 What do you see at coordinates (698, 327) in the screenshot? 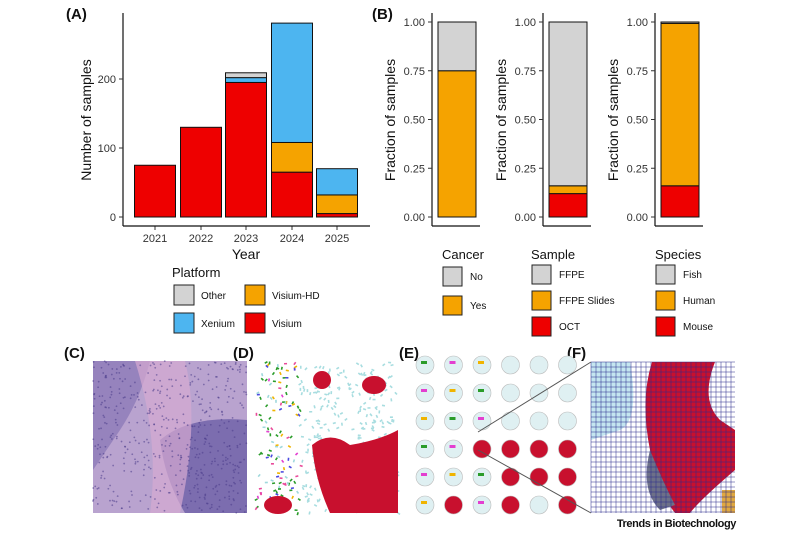
I see `legend-label: Mouse` at bounding box center [698, 327].